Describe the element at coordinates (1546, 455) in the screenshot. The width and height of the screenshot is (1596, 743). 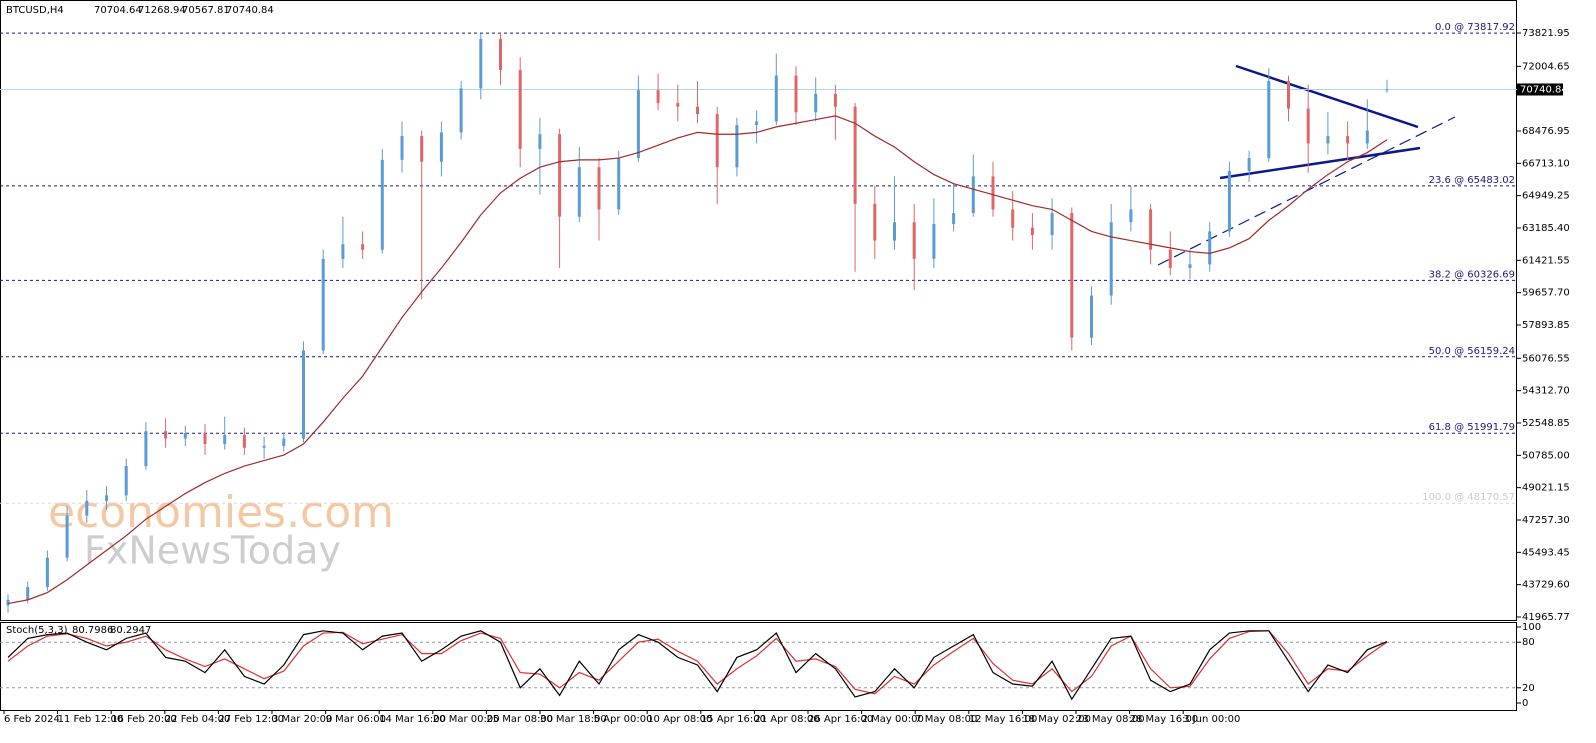
I see `y-tick-label: 50785.00` at that location.